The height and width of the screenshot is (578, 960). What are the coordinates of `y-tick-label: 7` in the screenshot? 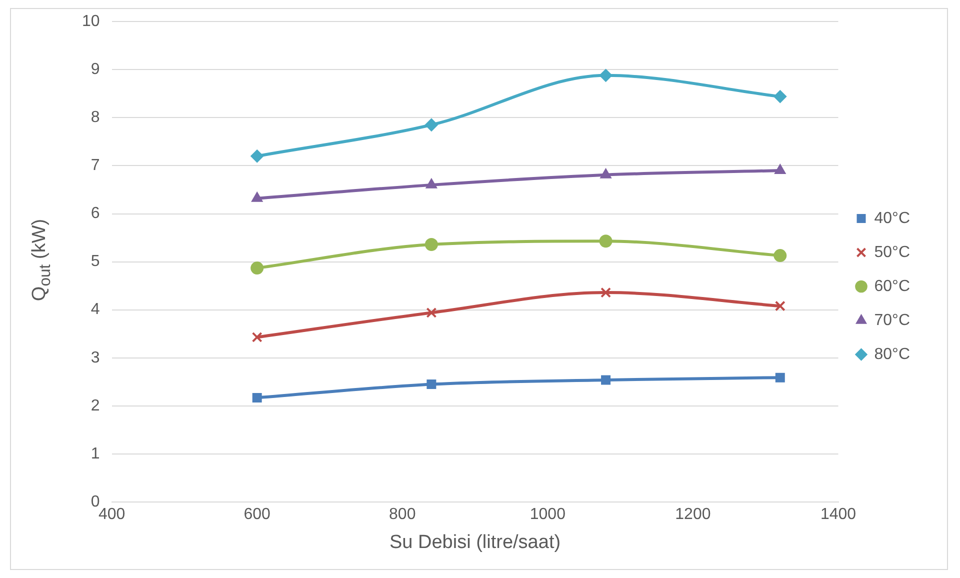 It's located at (95, 165).